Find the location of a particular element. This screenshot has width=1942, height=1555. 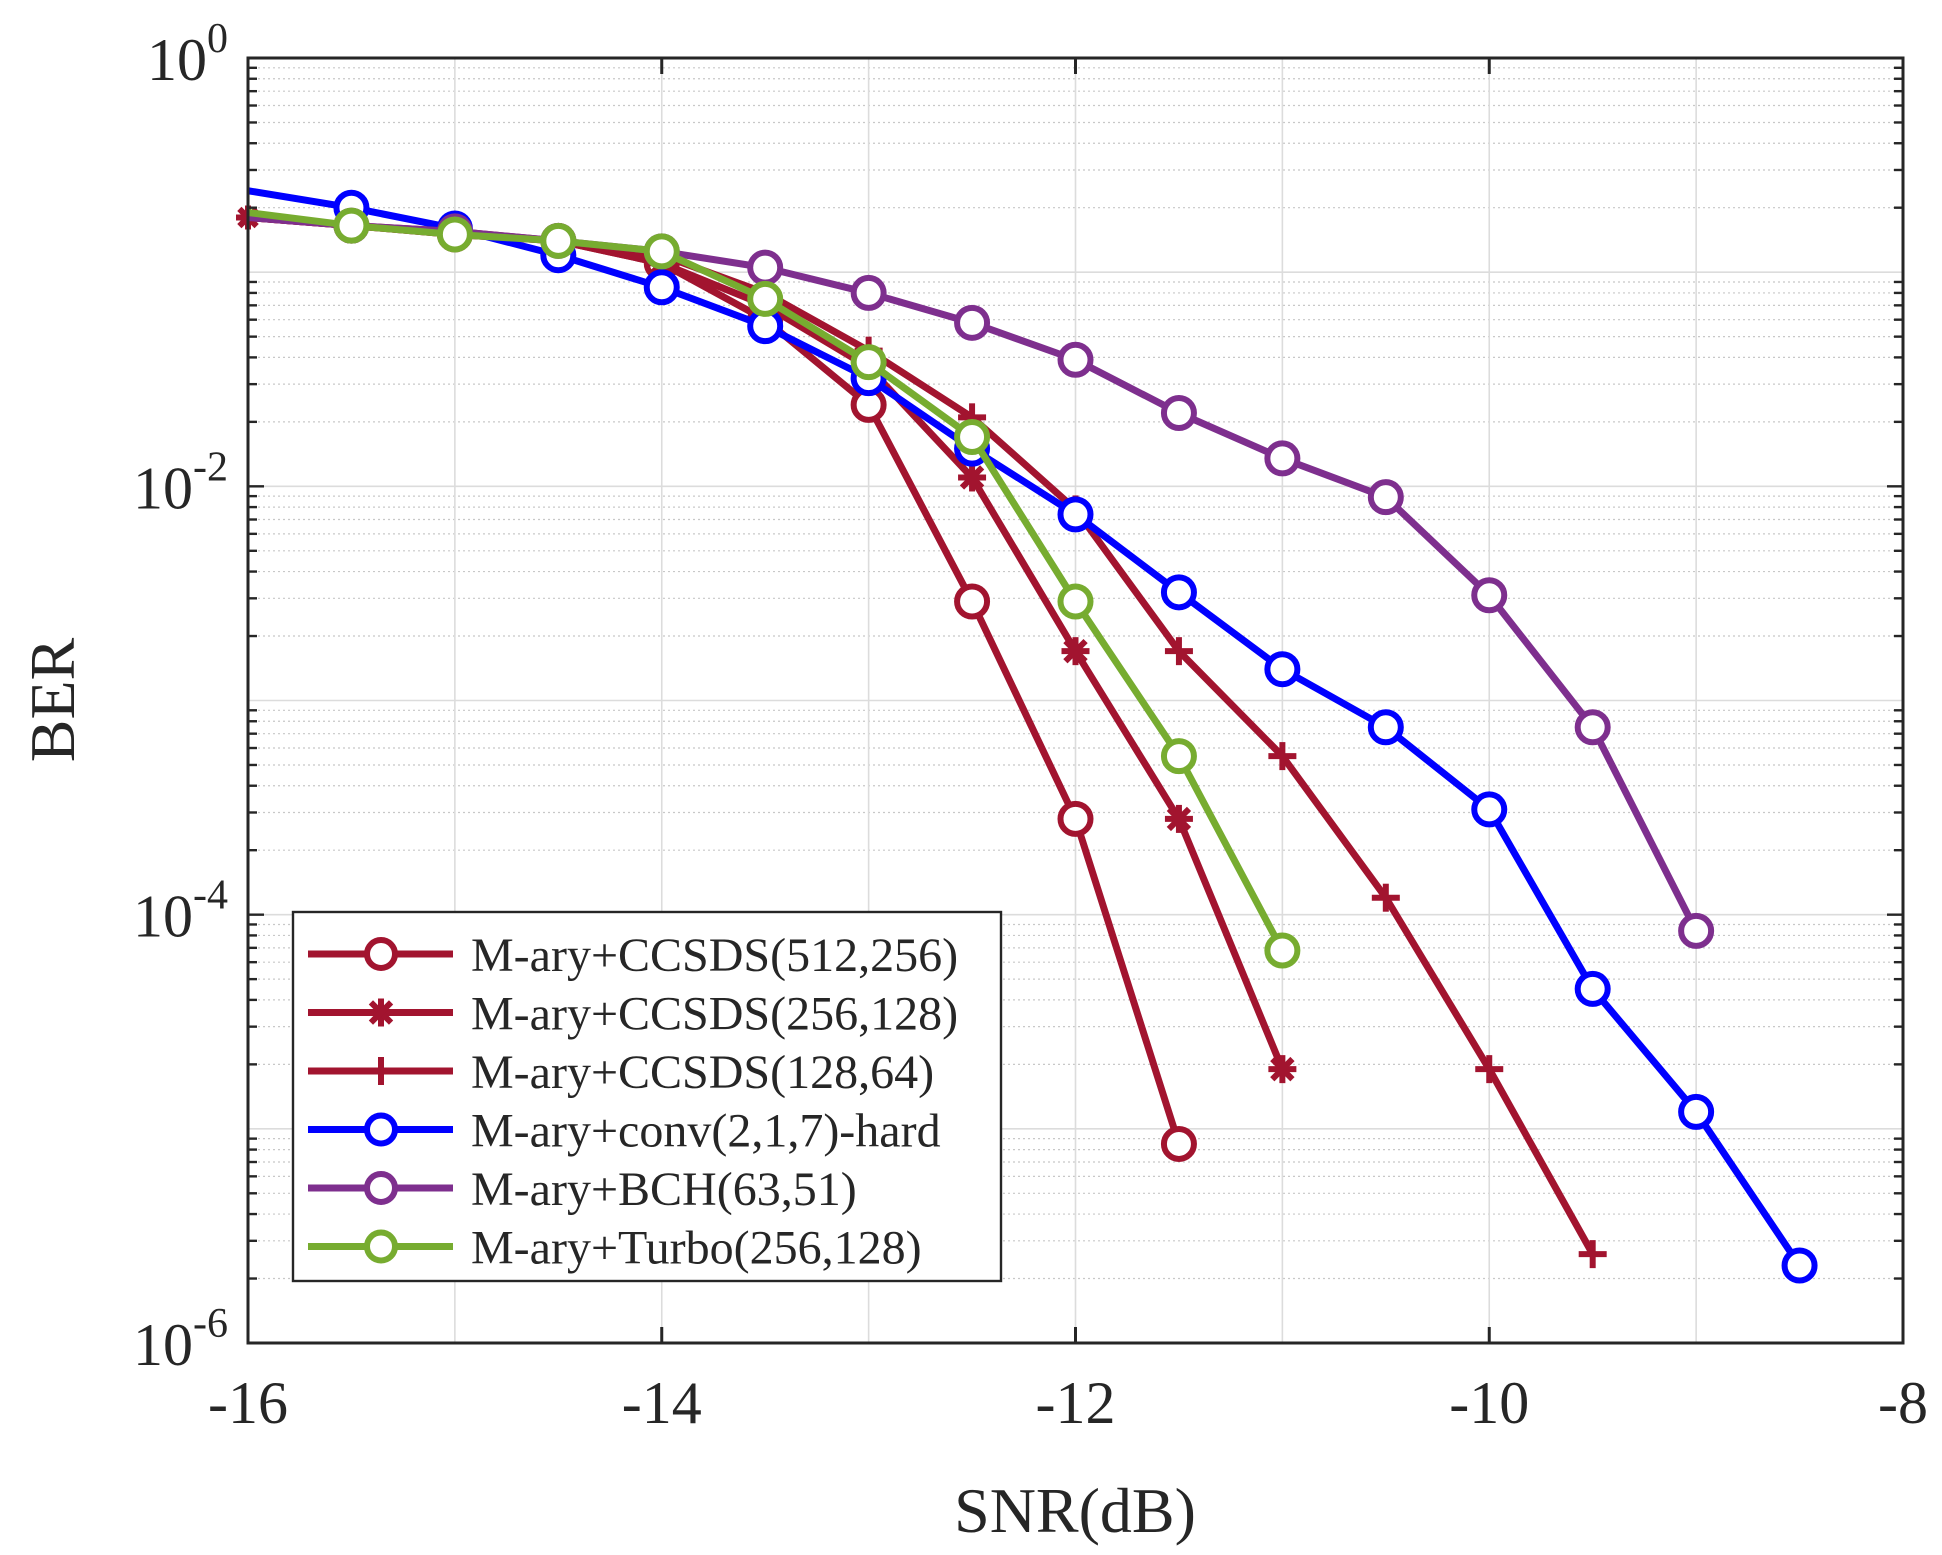

y-tick-exponent: -6 is located at coordinates (210, 1324).